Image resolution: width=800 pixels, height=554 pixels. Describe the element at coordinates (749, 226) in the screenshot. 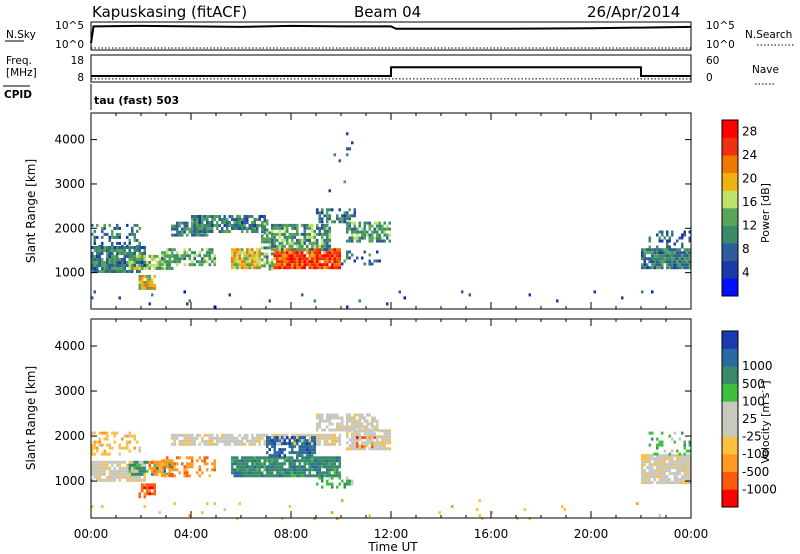

I see `power-colorbar-tick-2: 12` at that location.